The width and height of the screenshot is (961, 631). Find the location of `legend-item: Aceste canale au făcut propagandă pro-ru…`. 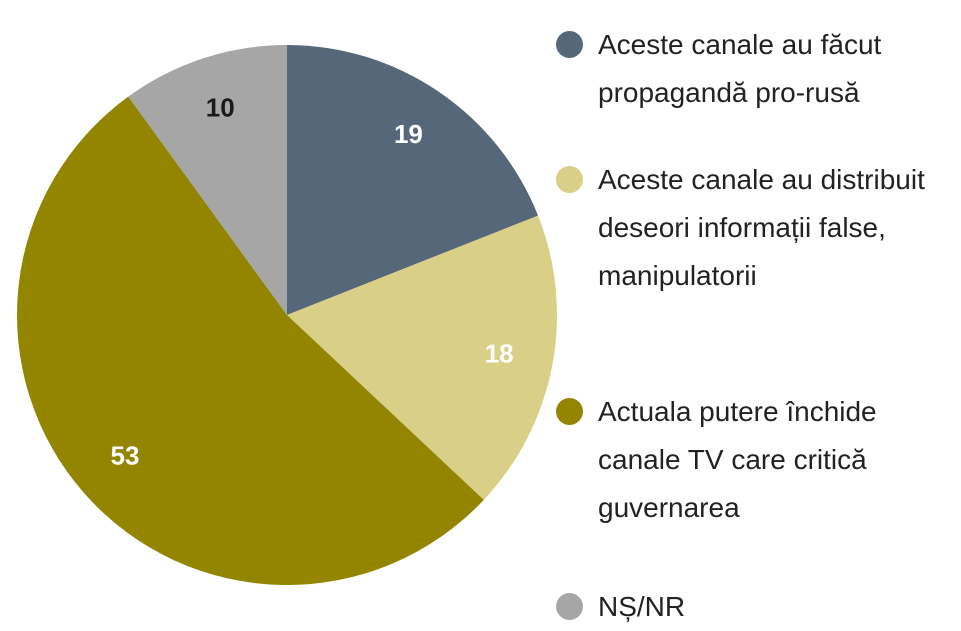

legend-item: Aceste canale au făcut propagandă pro-ru… is located at coordinates (756, 69).